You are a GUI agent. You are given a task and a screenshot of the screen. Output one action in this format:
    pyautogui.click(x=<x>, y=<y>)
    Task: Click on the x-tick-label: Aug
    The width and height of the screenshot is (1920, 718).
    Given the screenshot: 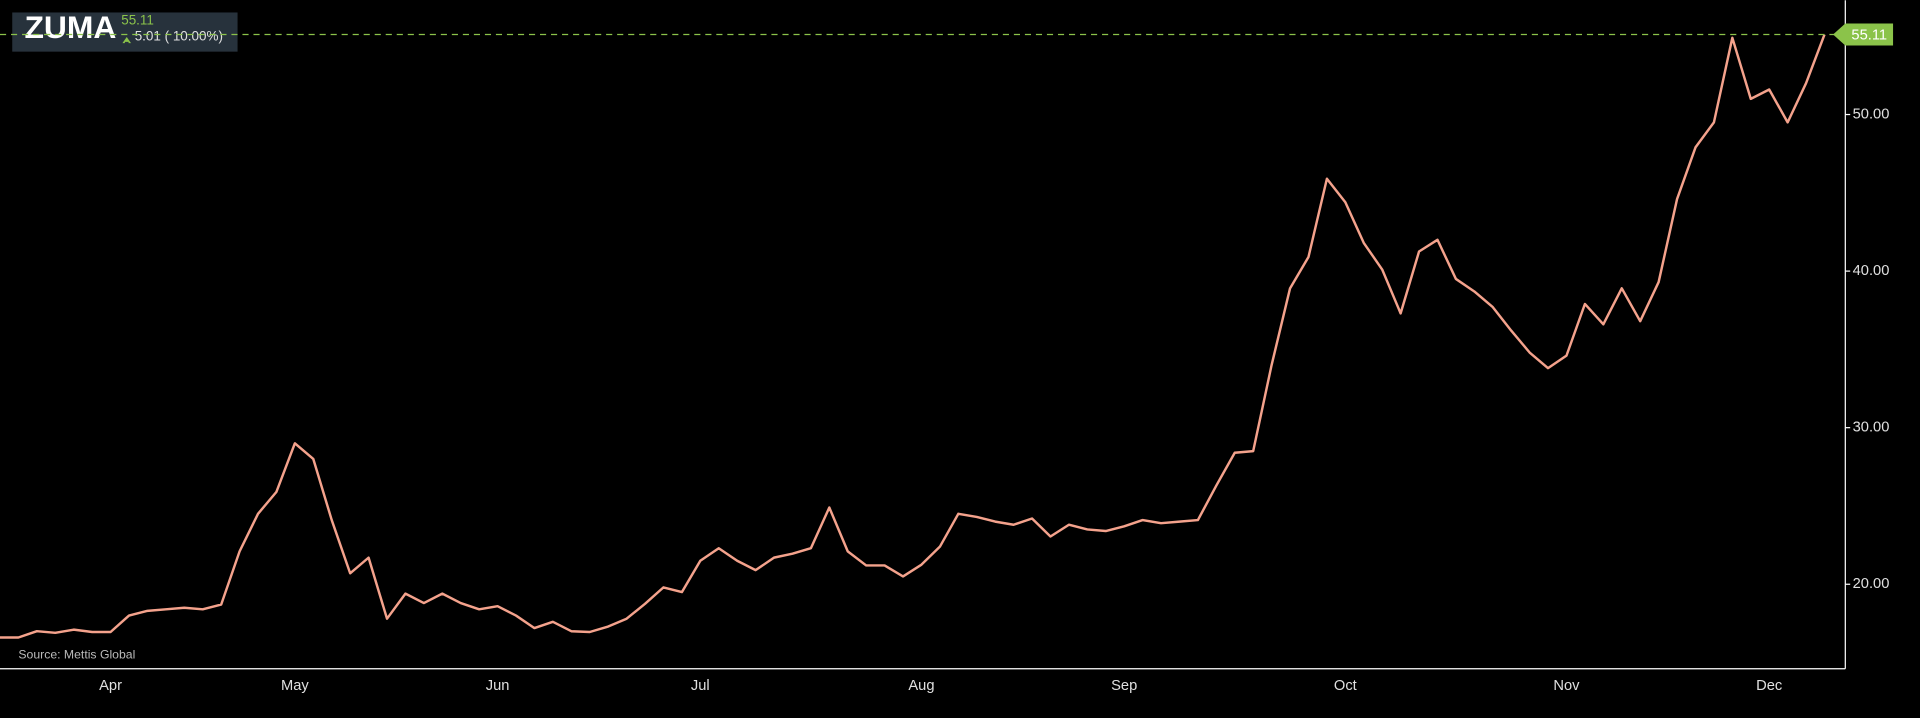 What is the action you would take?
    pyautogui.click(x=921, y=686)
    